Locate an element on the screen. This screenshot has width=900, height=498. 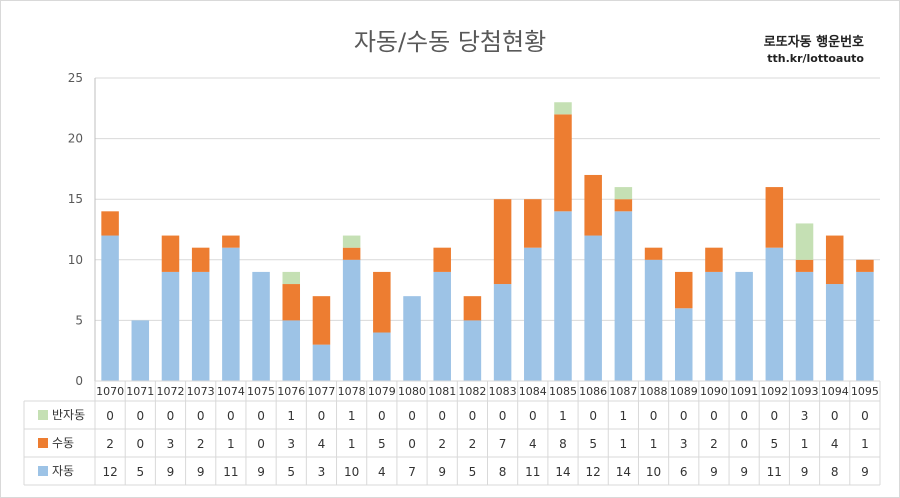
x-tick-label: 1093 is located at coordinates (805, 391).